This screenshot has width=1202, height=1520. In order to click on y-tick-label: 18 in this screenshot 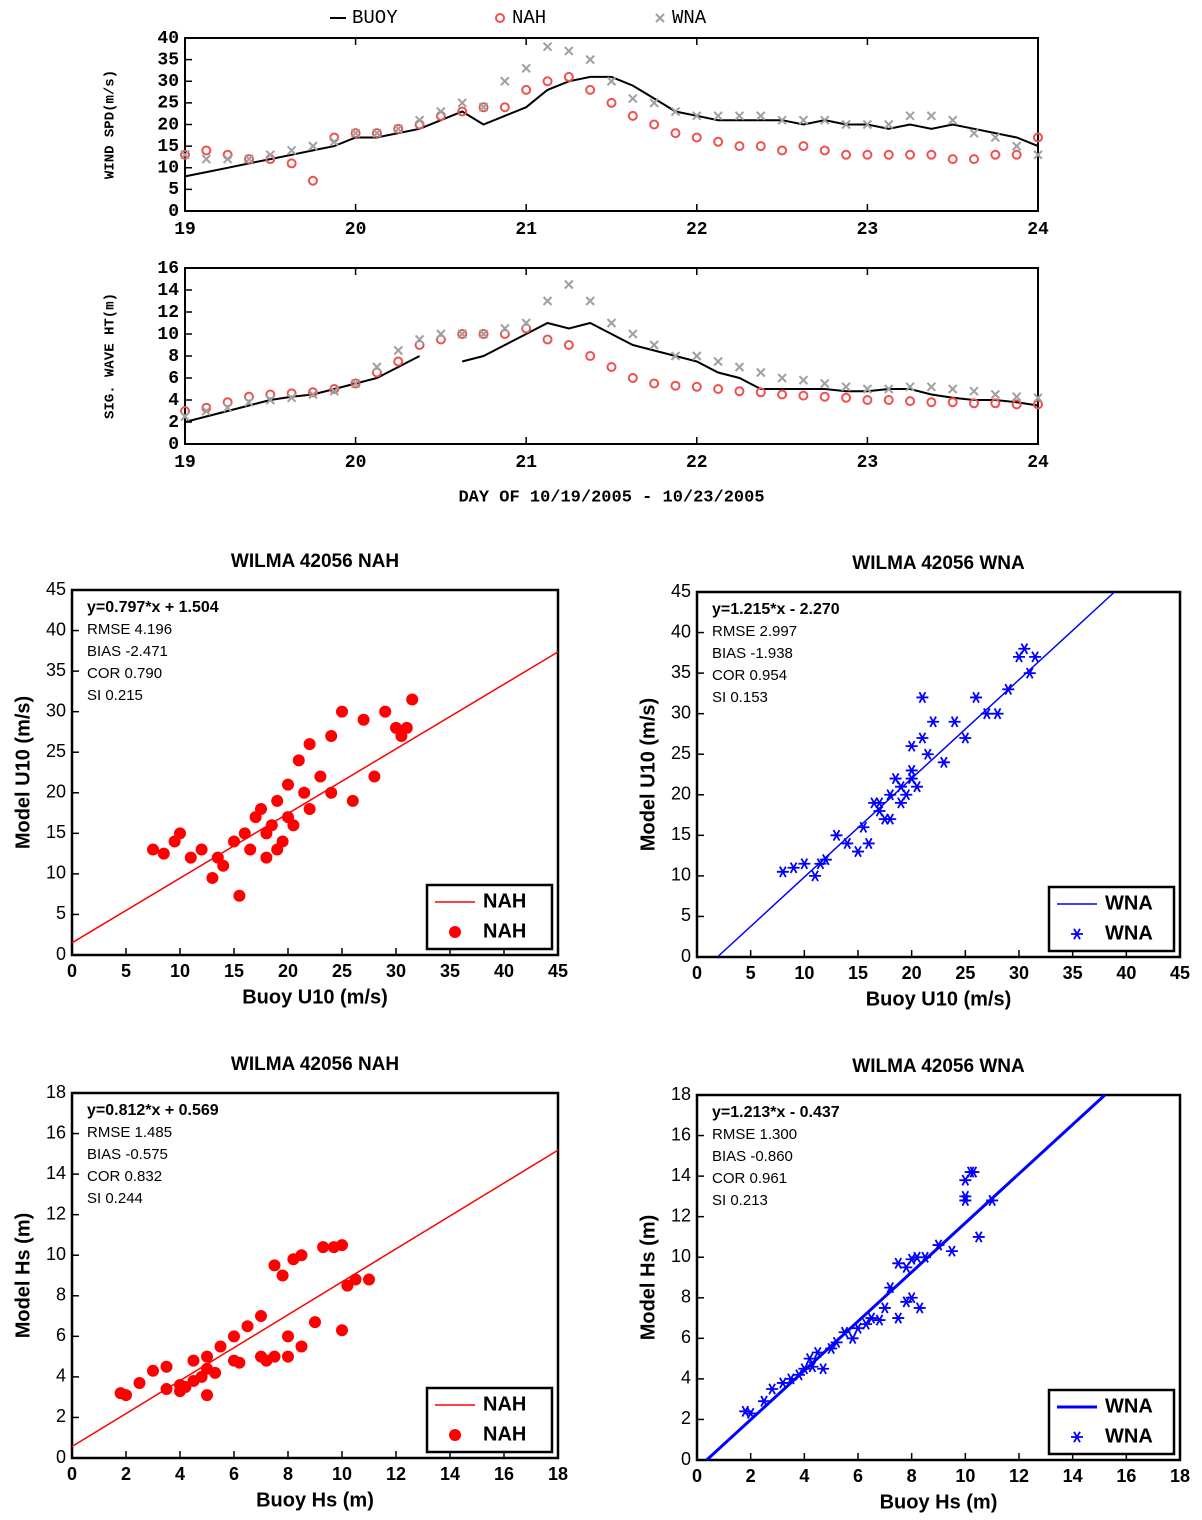, I will do `click(56, 1092)`.